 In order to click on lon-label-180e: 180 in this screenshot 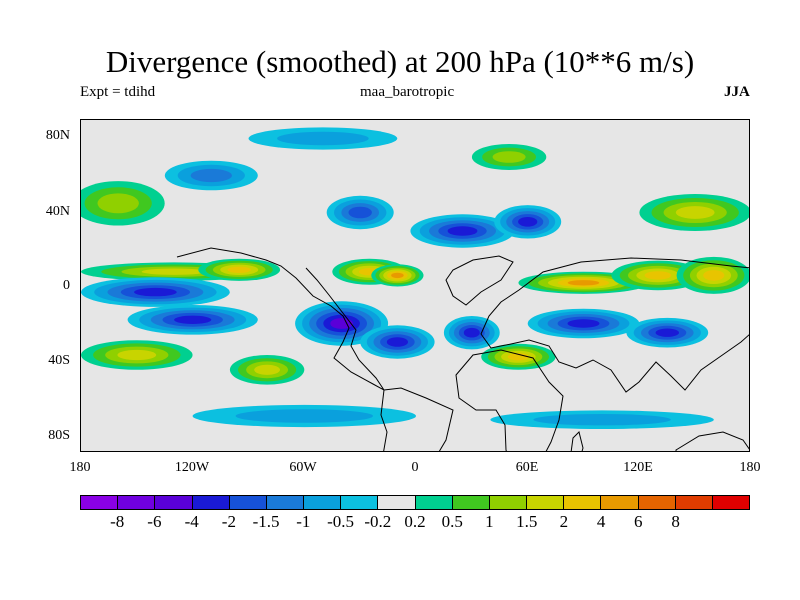, I will do `click(750, 467)`.